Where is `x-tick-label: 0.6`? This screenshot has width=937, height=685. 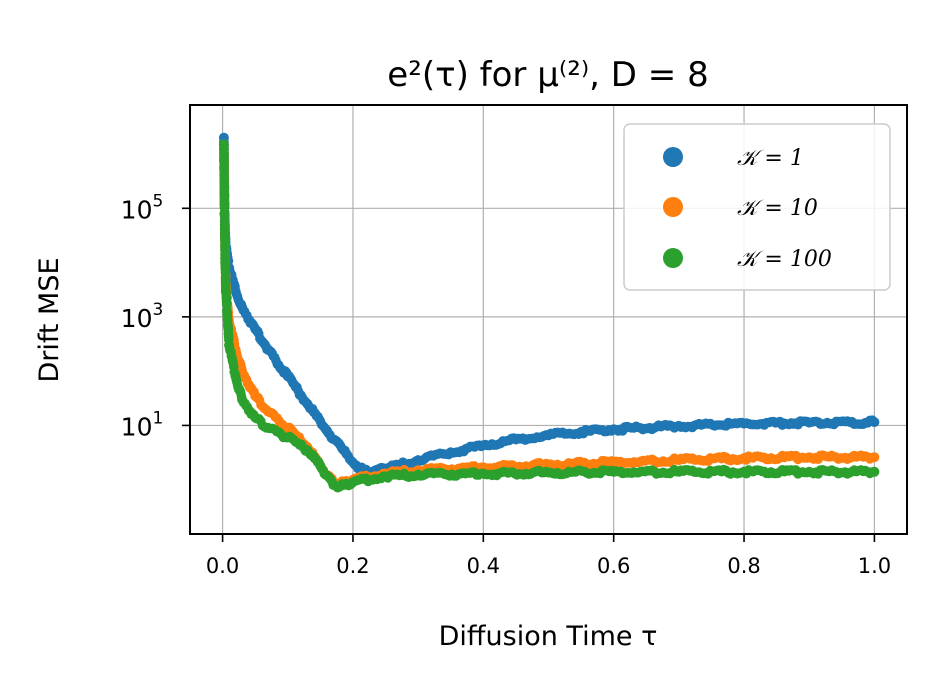 x-tick-label: 0.6 is located at coordinates (613, 566).